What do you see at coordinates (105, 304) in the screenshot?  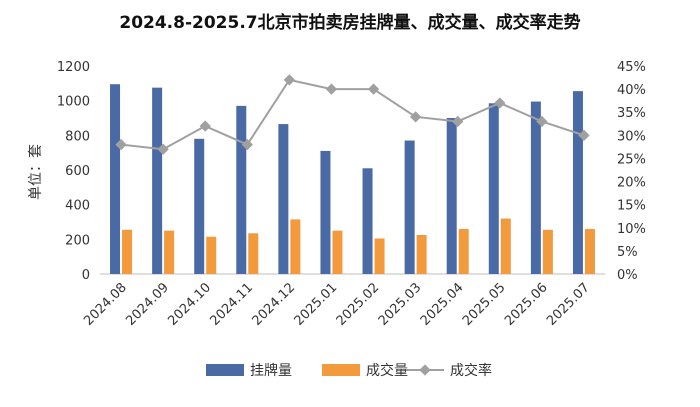 I see `x-tick-label: 2024.08` at bounding box center [105, 304].